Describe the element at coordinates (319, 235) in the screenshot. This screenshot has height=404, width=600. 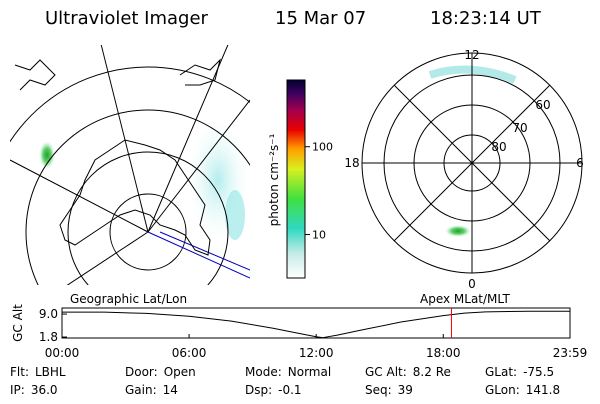
I see `colorbar-tick-label: 10` at that location.